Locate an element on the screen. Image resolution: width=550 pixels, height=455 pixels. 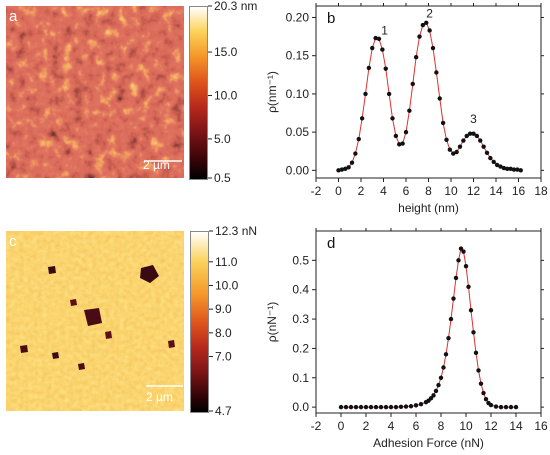
plot-b-xtick-label: 2 is located at coordinates (361, 191).